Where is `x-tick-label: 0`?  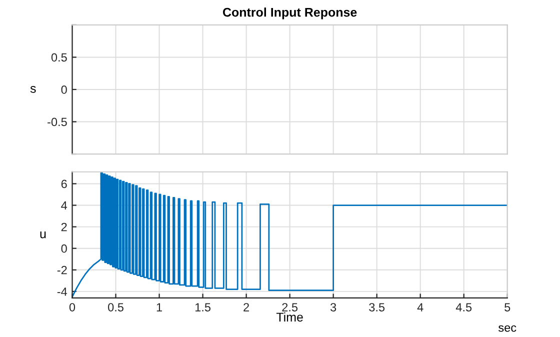 x-tick-label: 0 is located at coordinates (72, 307).